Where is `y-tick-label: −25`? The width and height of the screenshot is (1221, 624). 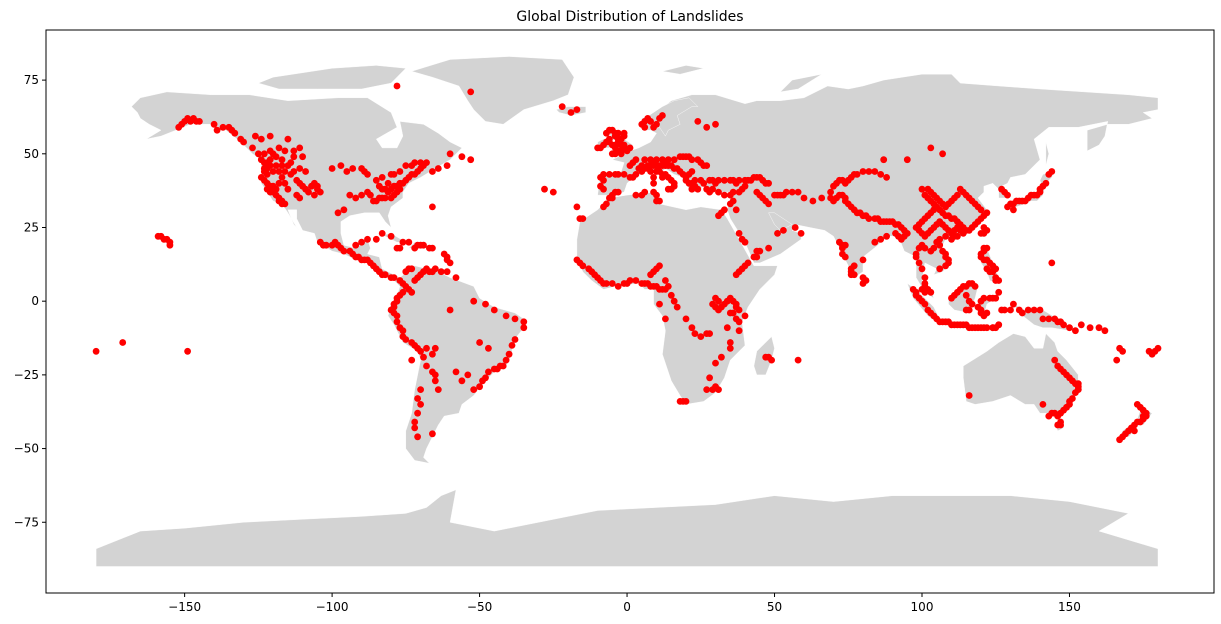 y-tick-label: −25 is located at coordinates (26, 375).